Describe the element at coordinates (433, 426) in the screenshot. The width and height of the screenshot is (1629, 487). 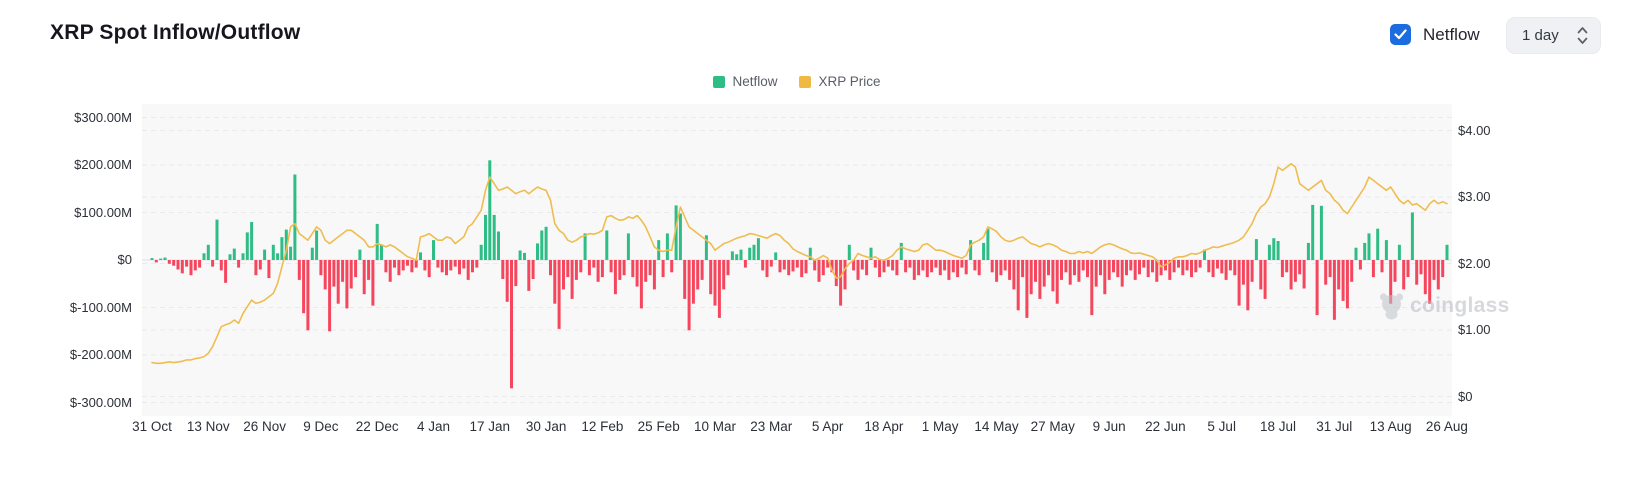
I see `axis-tick-label: 4 Jan` at that location.